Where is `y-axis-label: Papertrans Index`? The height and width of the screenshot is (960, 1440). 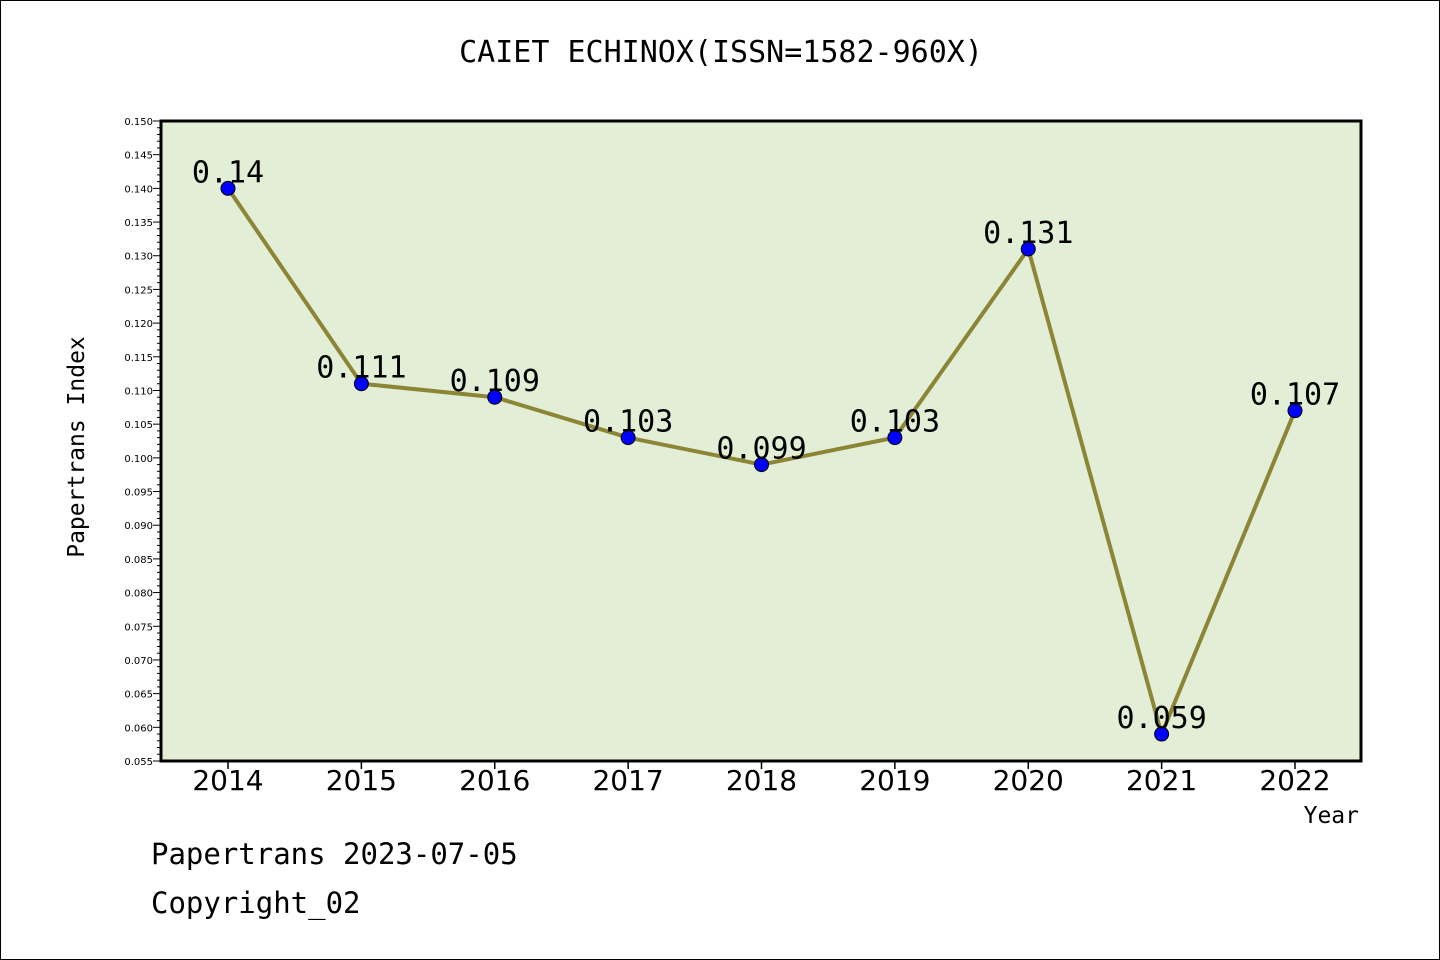 y-axis-label: Papertrans Index is located at coordinates (77, 447).